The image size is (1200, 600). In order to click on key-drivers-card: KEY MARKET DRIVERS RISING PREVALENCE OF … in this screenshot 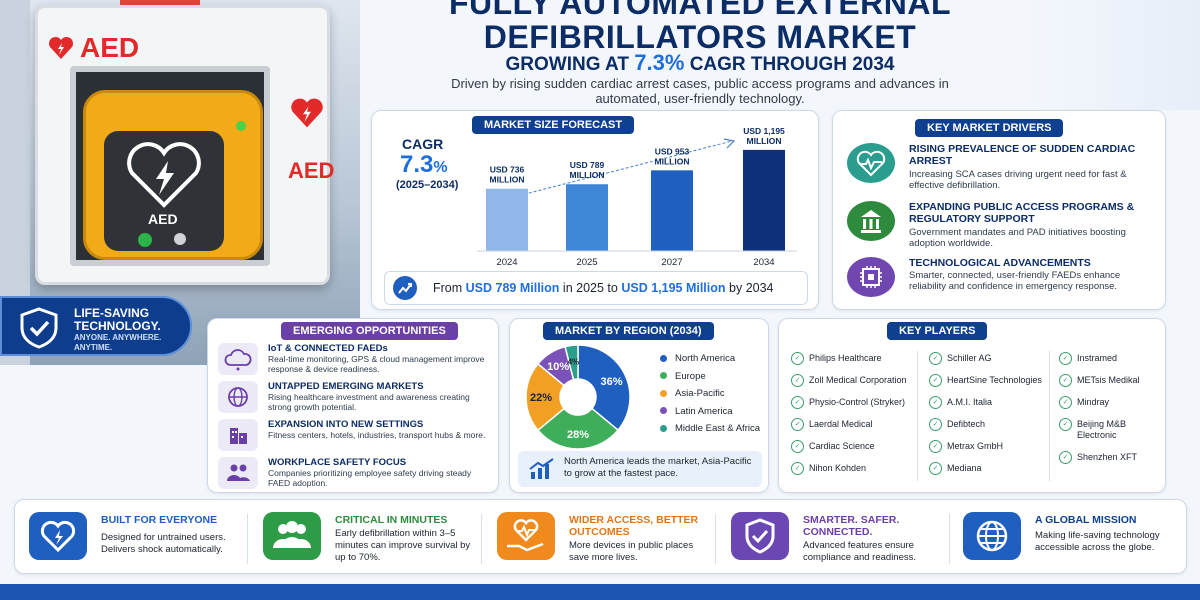, I will do `click(999, 210)`.